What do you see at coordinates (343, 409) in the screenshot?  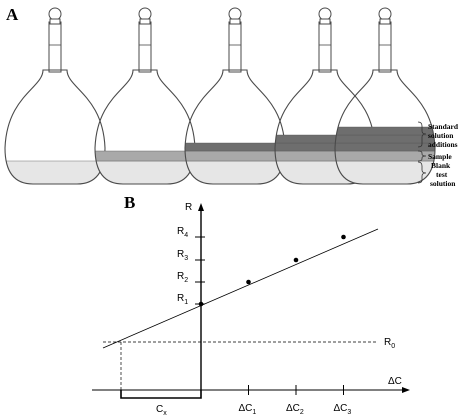 I see `x-tick-label: ΔC3` at bounding box center [343, 409].